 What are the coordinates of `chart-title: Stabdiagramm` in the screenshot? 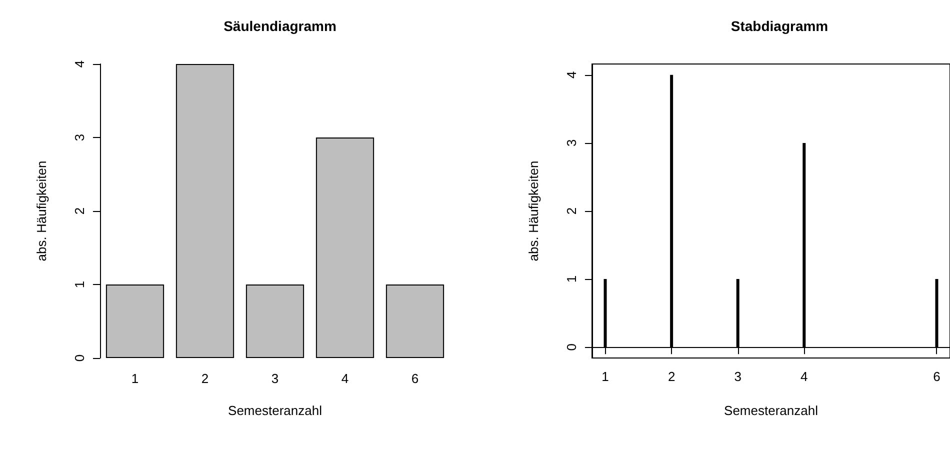 It's located at (779, 26).